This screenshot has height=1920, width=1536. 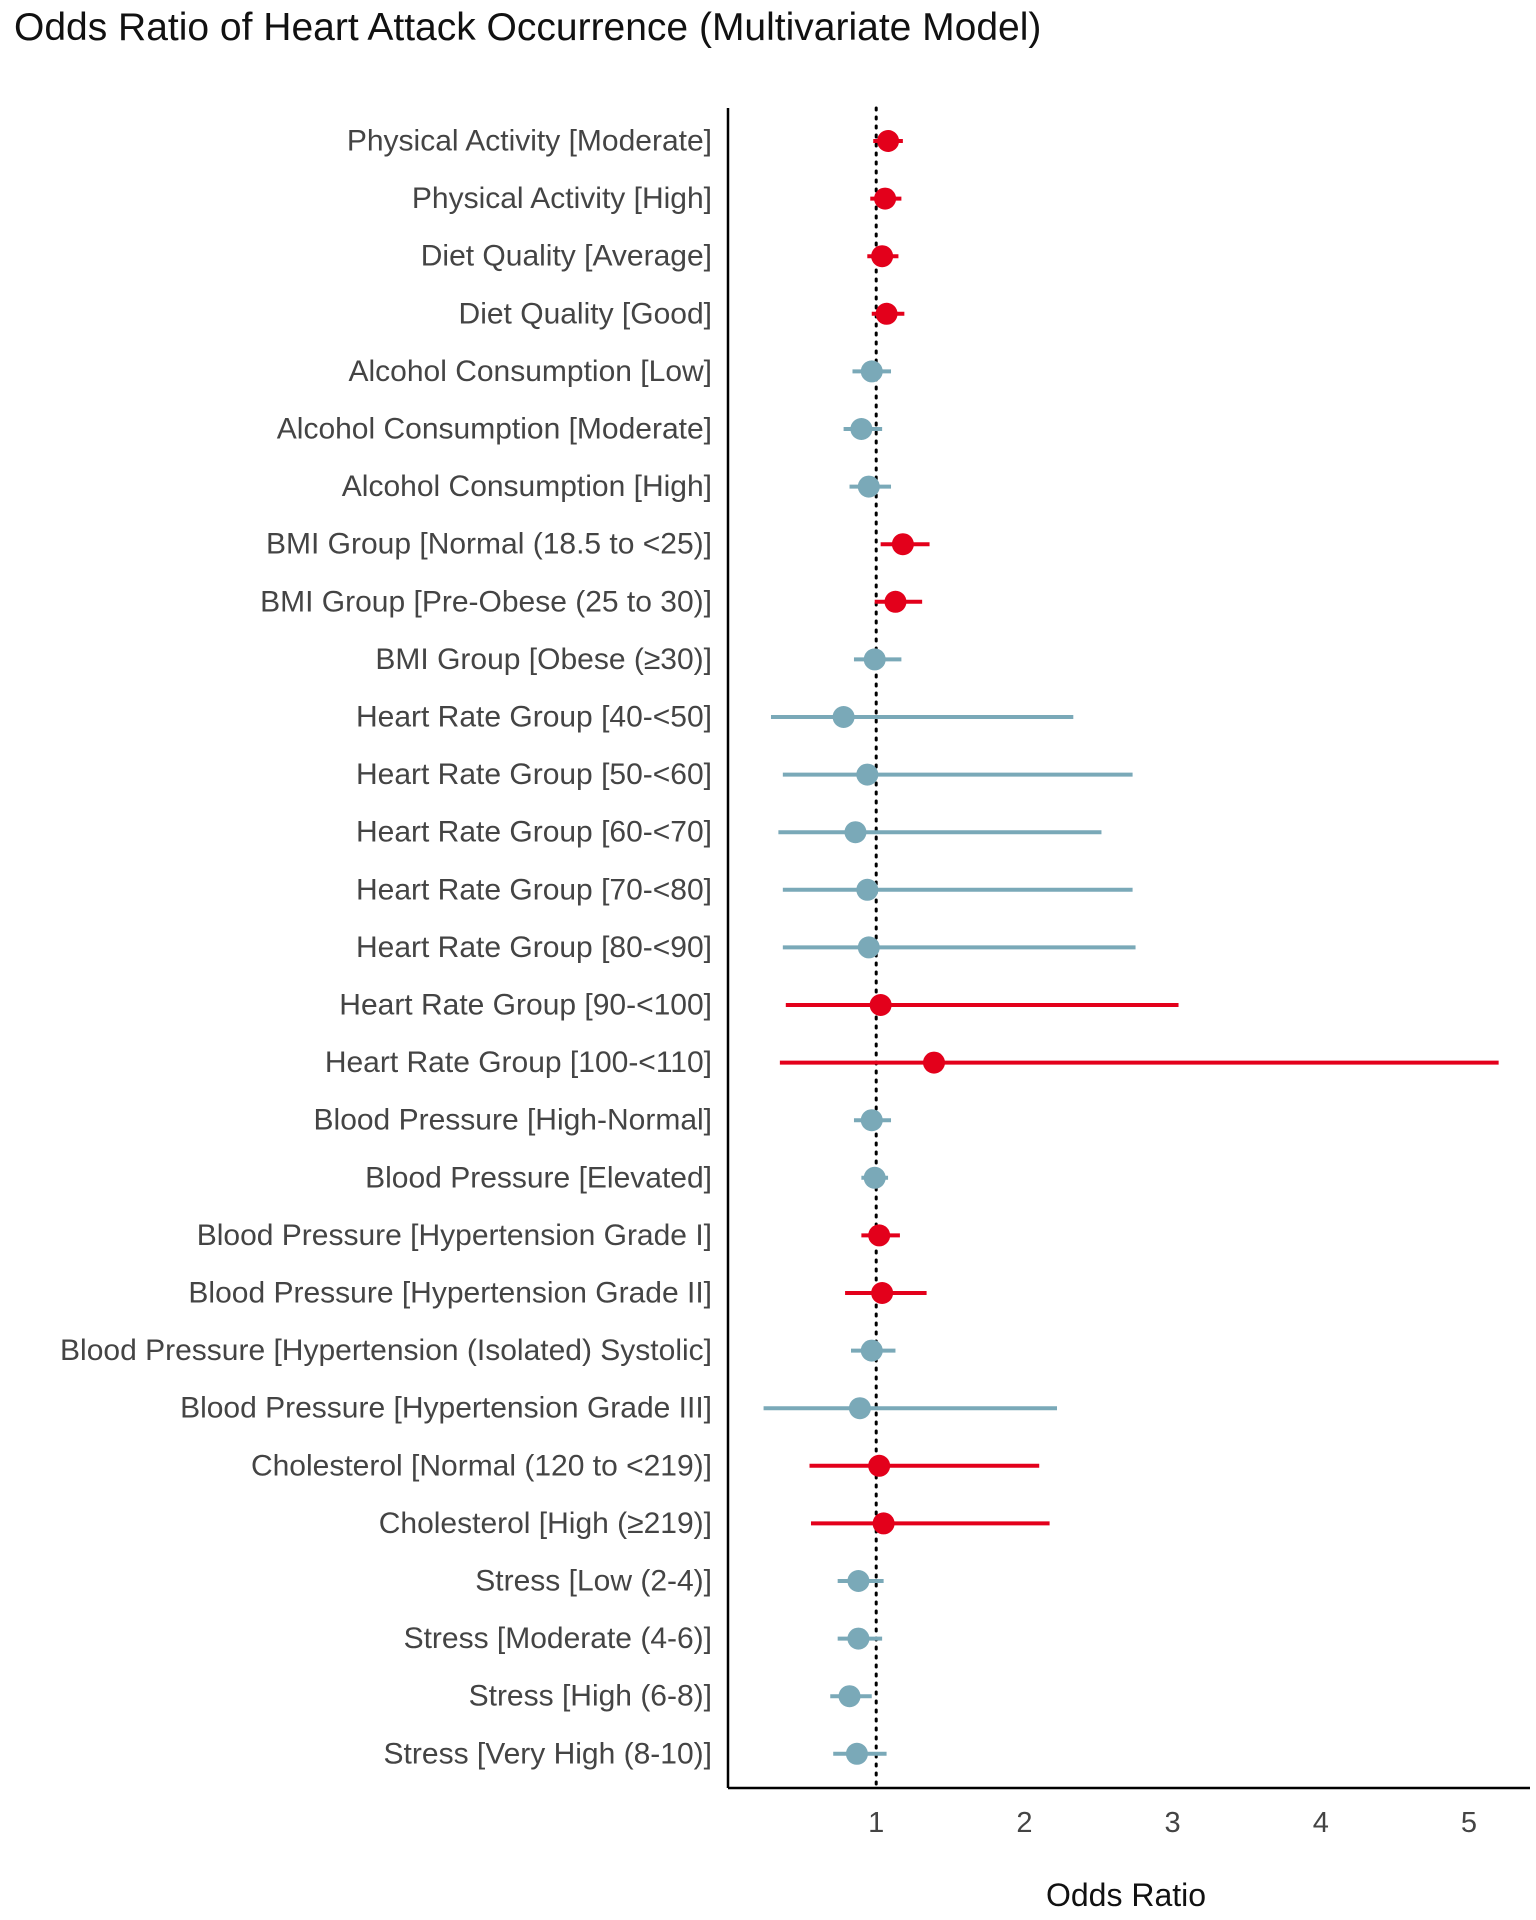 I want to click on y-tick-label: Heart Rate Group [100-<110], so click(x=518, y=1062).